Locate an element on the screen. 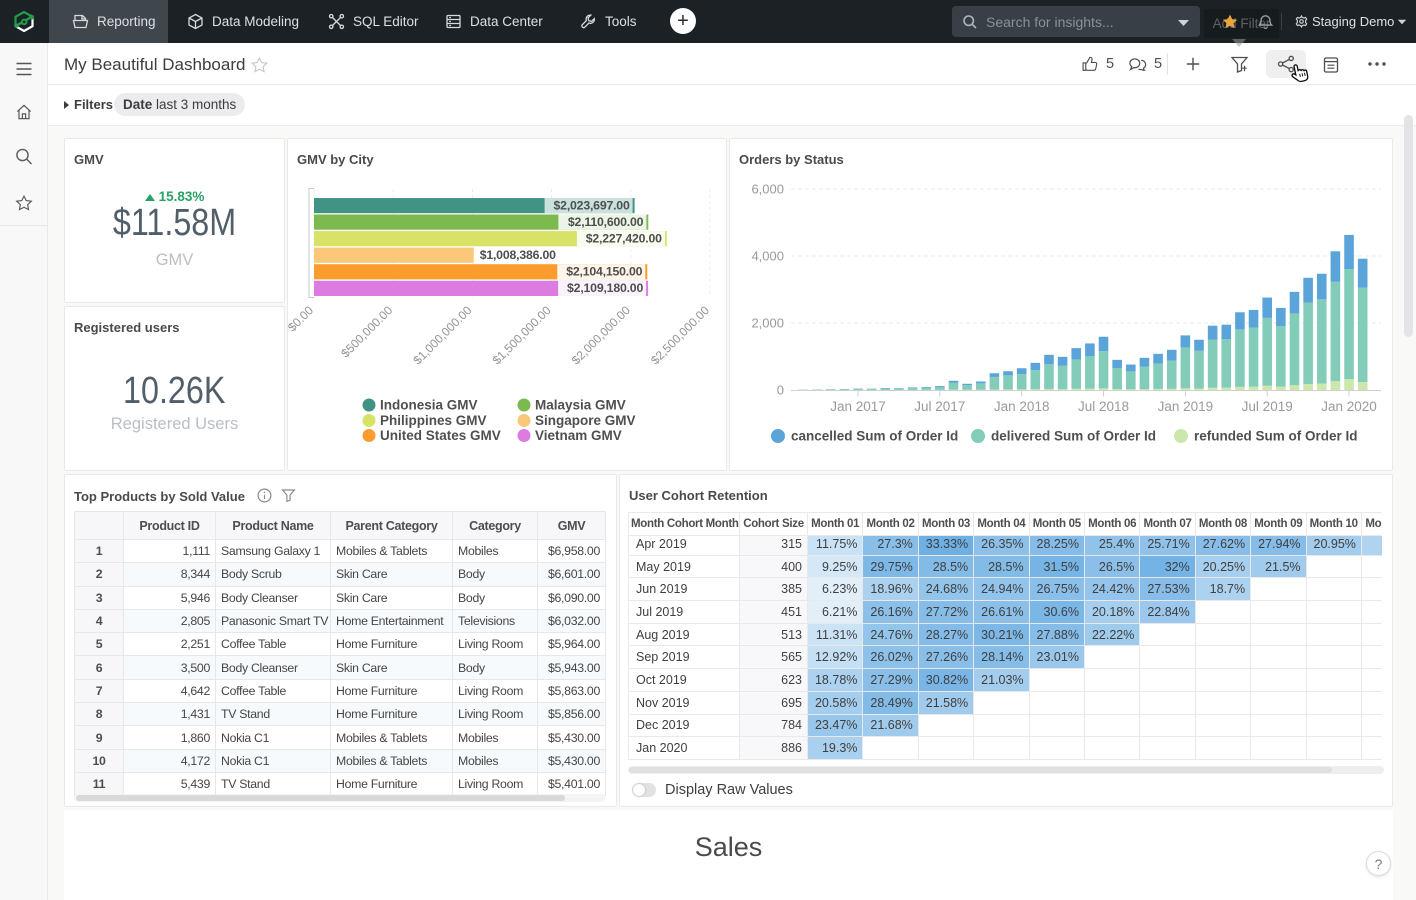 This screenshot has width=1416, height=900. svg-text: Philippines GMV is located at coordinates (433, 420).